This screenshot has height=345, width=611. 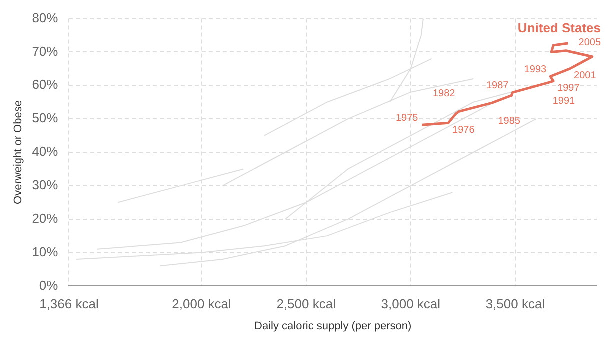 What do you see at coordinates (498, 86) in the screenshot?
I see `annotation: 1987` at bounding box center [498, 86].